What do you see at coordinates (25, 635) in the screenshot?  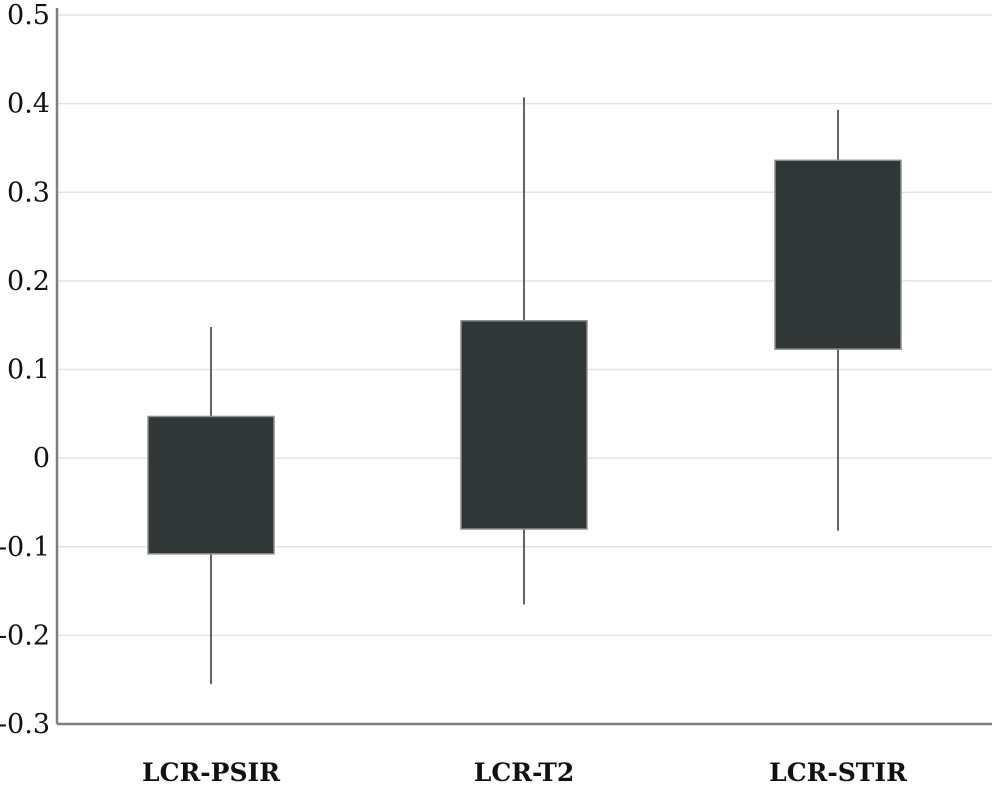 I see `y-tick-label: -0.2` at bounding box center [25, 635].